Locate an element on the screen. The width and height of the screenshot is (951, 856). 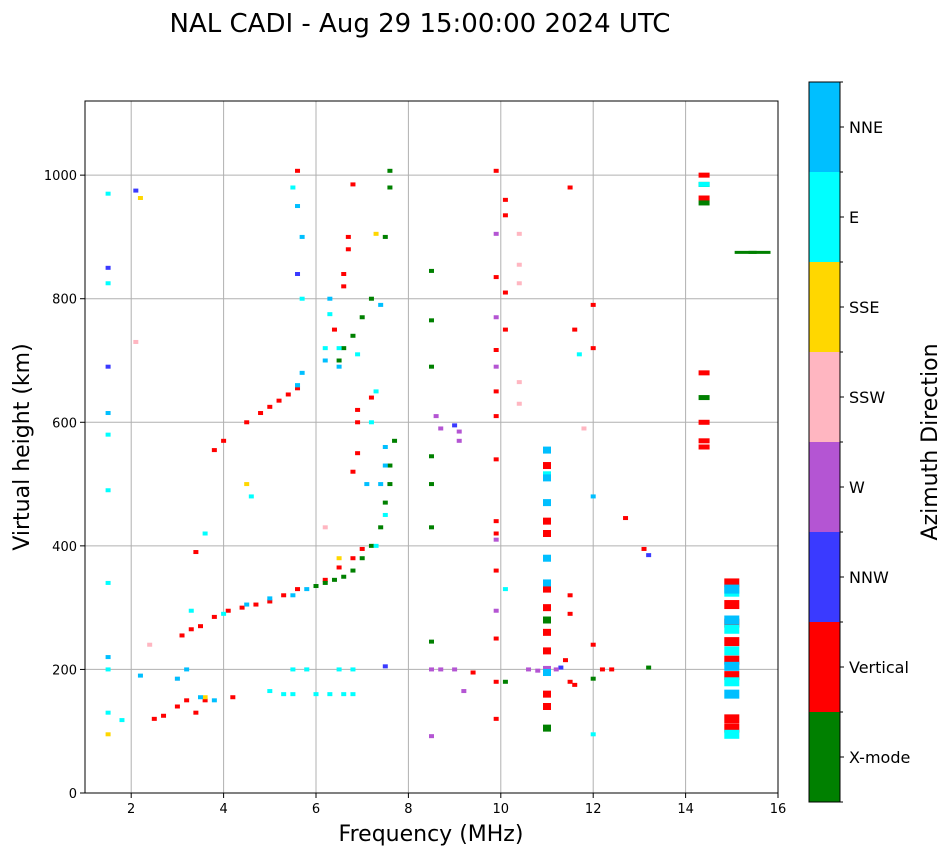
y-axis-ticks: 0 200 400 600 800 1000 is located at coordinates (64, 485).